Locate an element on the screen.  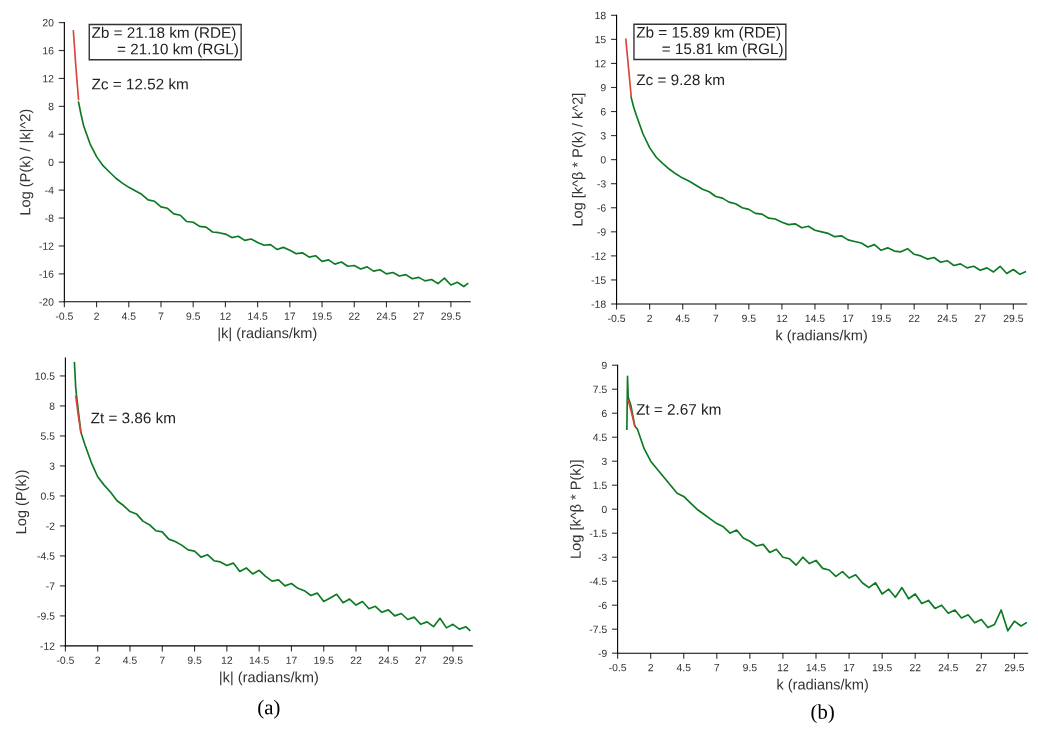
annotation: Zc = 12.52 km is located at coordinates (140, 84).